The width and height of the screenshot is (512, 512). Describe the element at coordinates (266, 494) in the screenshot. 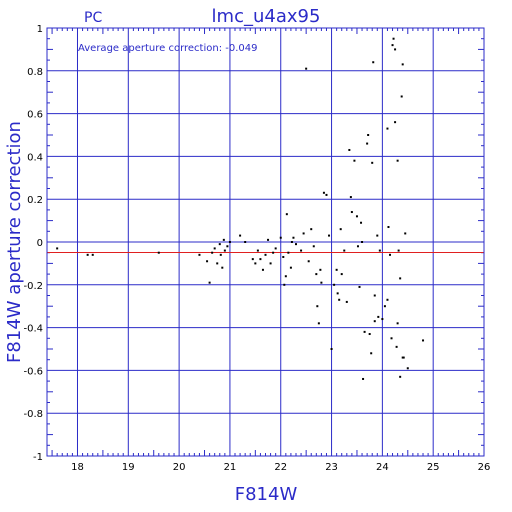

I see `x-axis-label: F814W` at that location.